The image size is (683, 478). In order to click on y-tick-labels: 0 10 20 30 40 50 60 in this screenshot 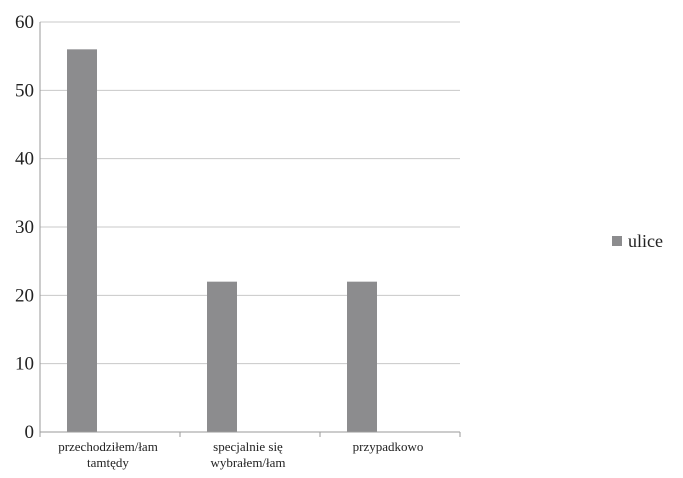, I will do `click(24, 227)`.